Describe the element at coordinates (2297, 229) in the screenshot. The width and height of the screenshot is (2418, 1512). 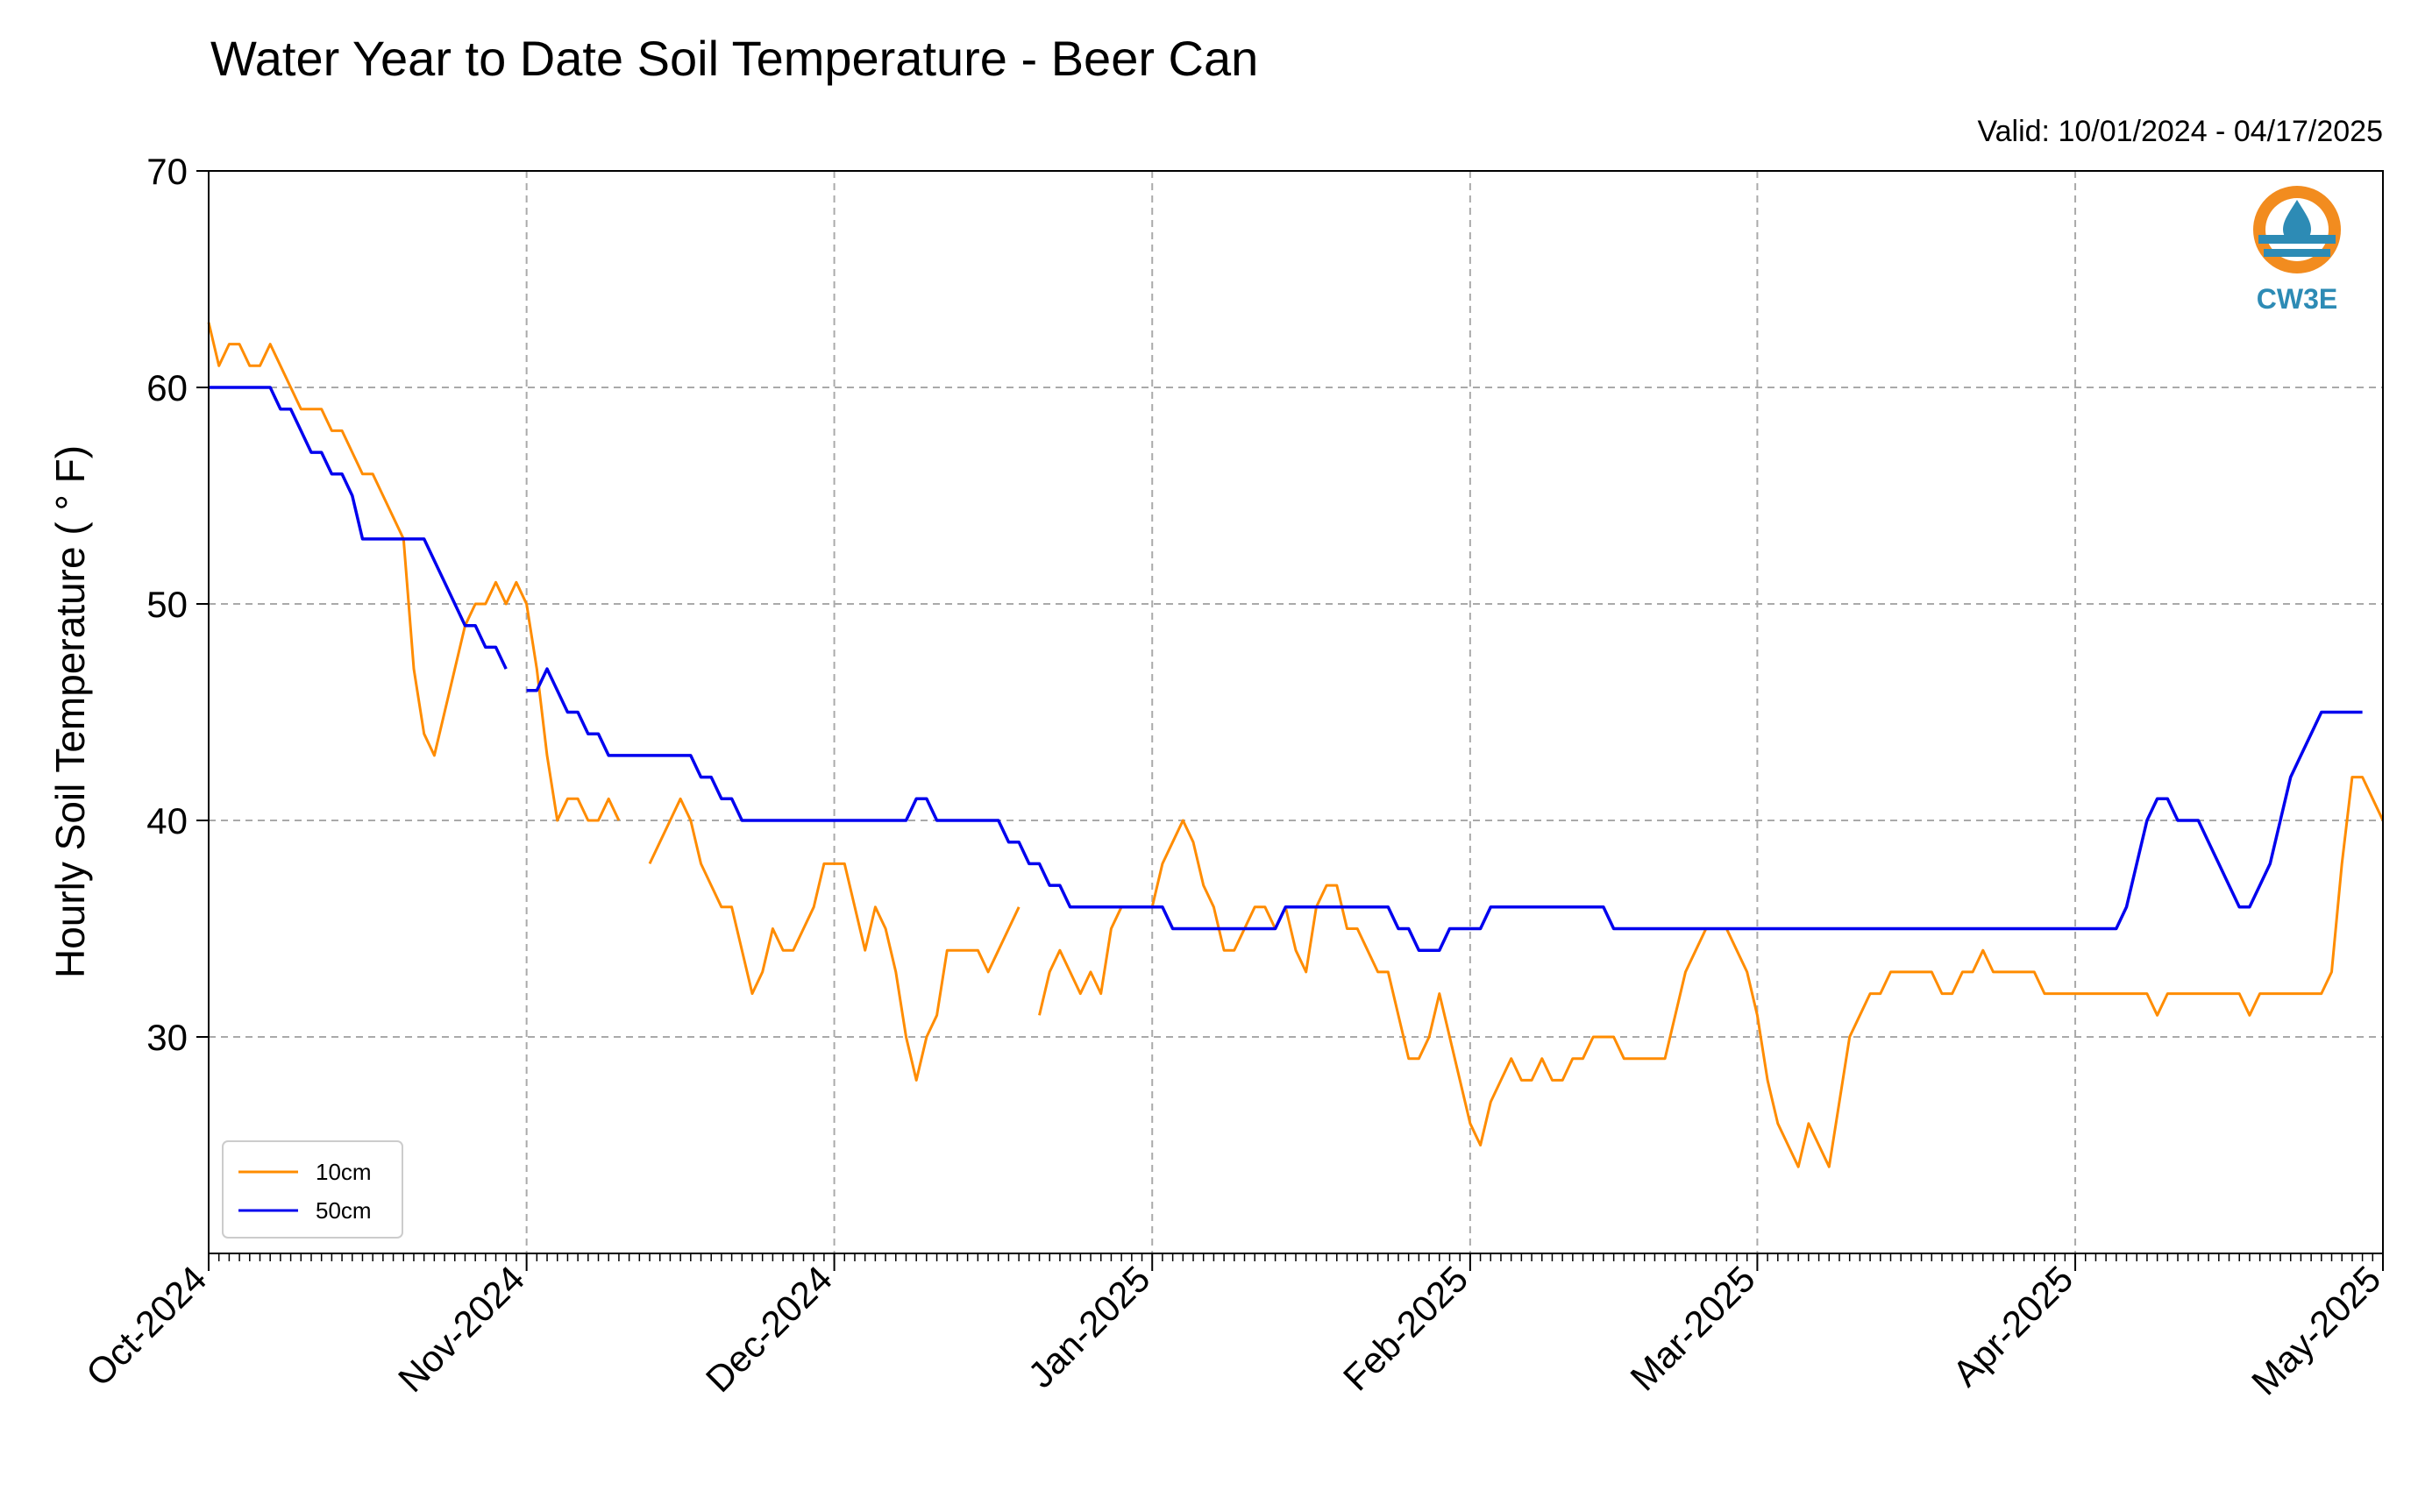
I see `water-drop-icon` at that location.